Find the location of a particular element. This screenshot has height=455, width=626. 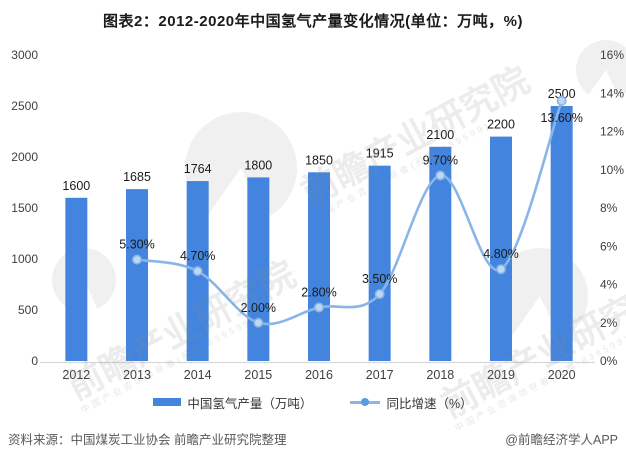

line-marker-2013 is located at coordinates (137, 259).